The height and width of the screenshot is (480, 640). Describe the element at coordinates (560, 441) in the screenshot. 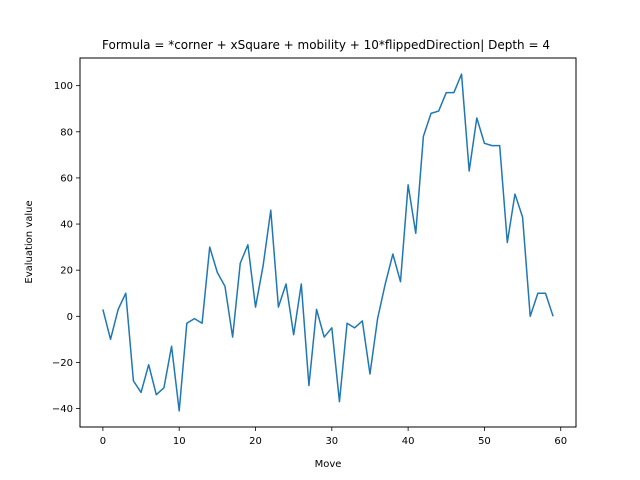

I see `x-tick-label: 60` at that location.